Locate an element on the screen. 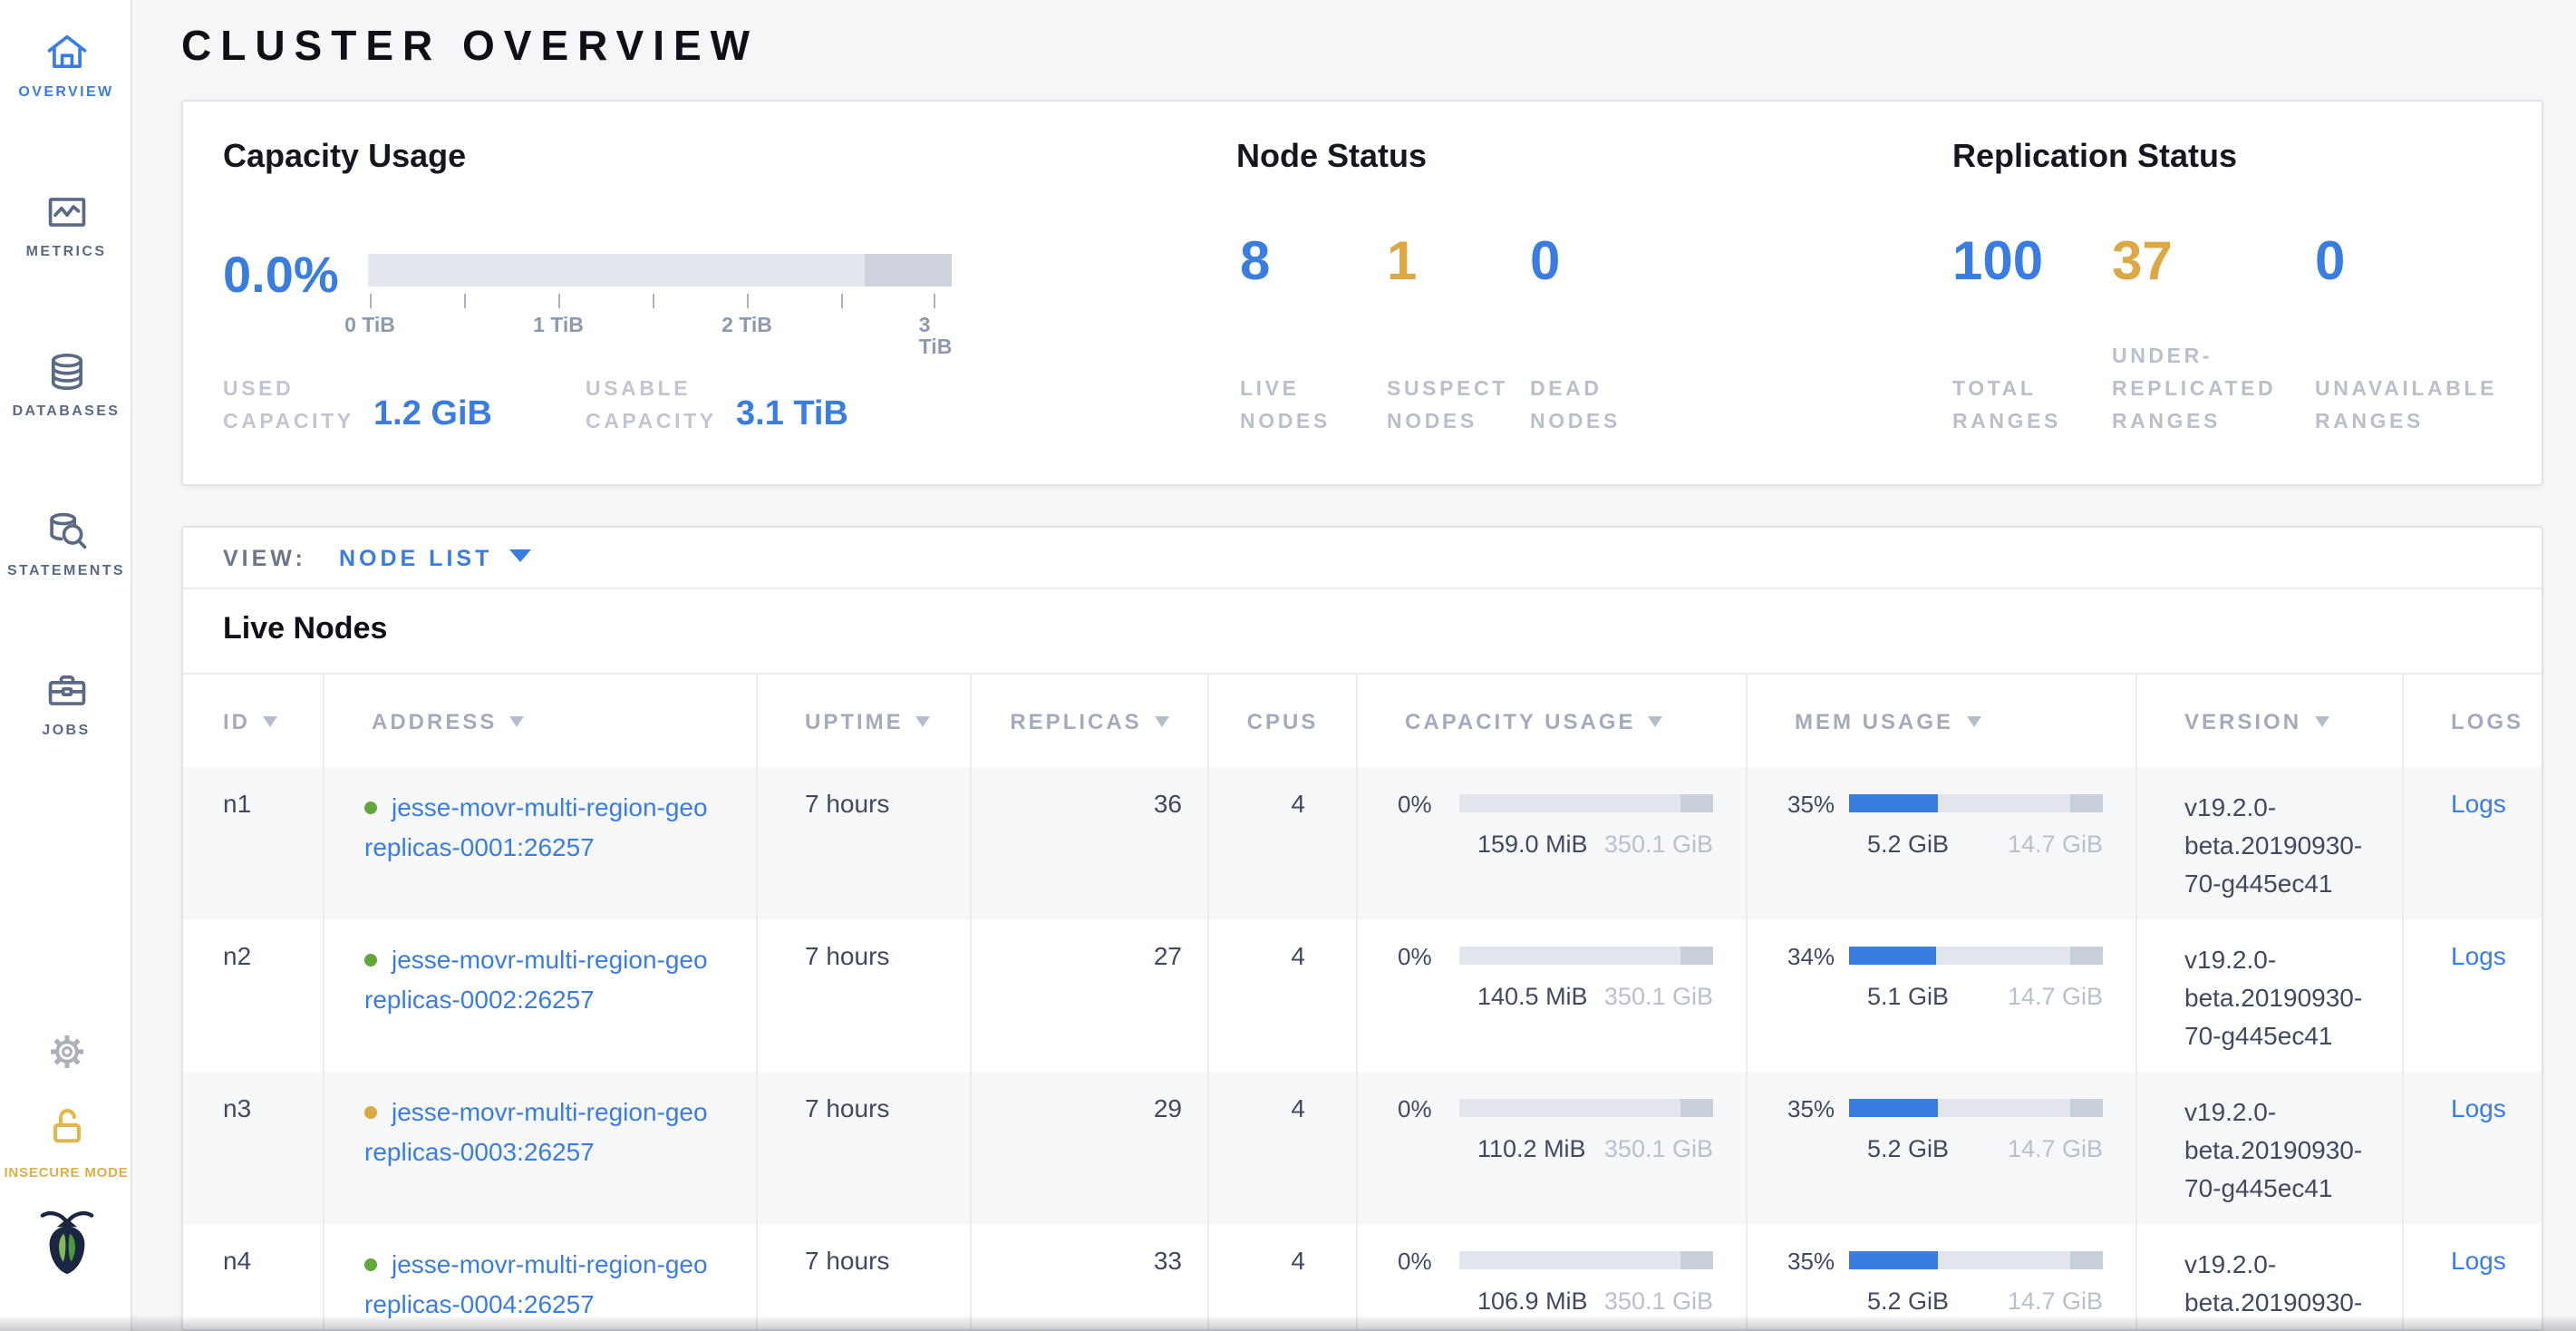 The height and width of the screenshot is (1331, 2576). column-header-address: ADDRESS is located at coordinates (541, 721).